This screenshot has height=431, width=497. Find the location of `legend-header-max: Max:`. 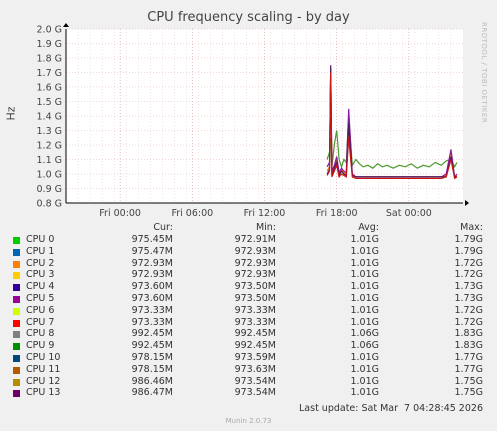

legend-header-max: Max: is located at coordinates (471, 227).